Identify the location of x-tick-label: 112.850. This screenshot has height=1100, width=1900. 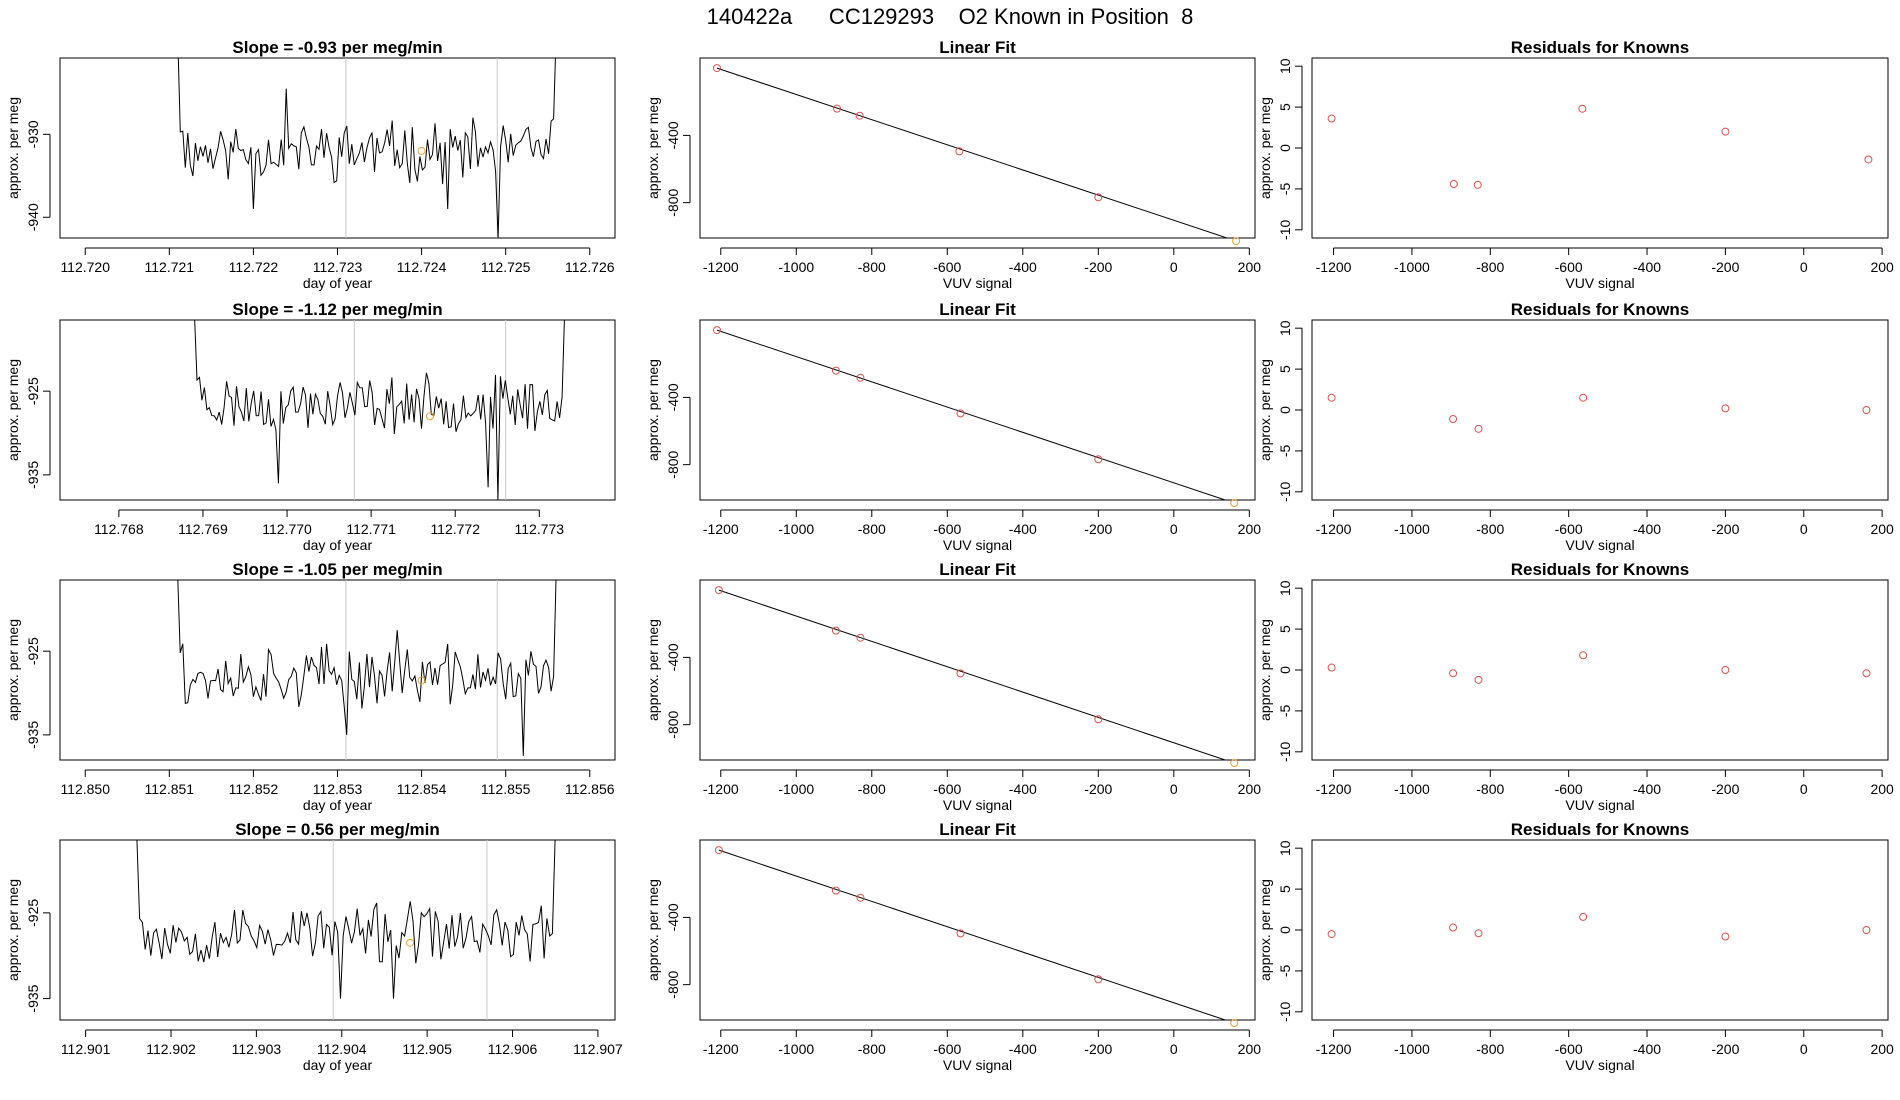
(85, 789).